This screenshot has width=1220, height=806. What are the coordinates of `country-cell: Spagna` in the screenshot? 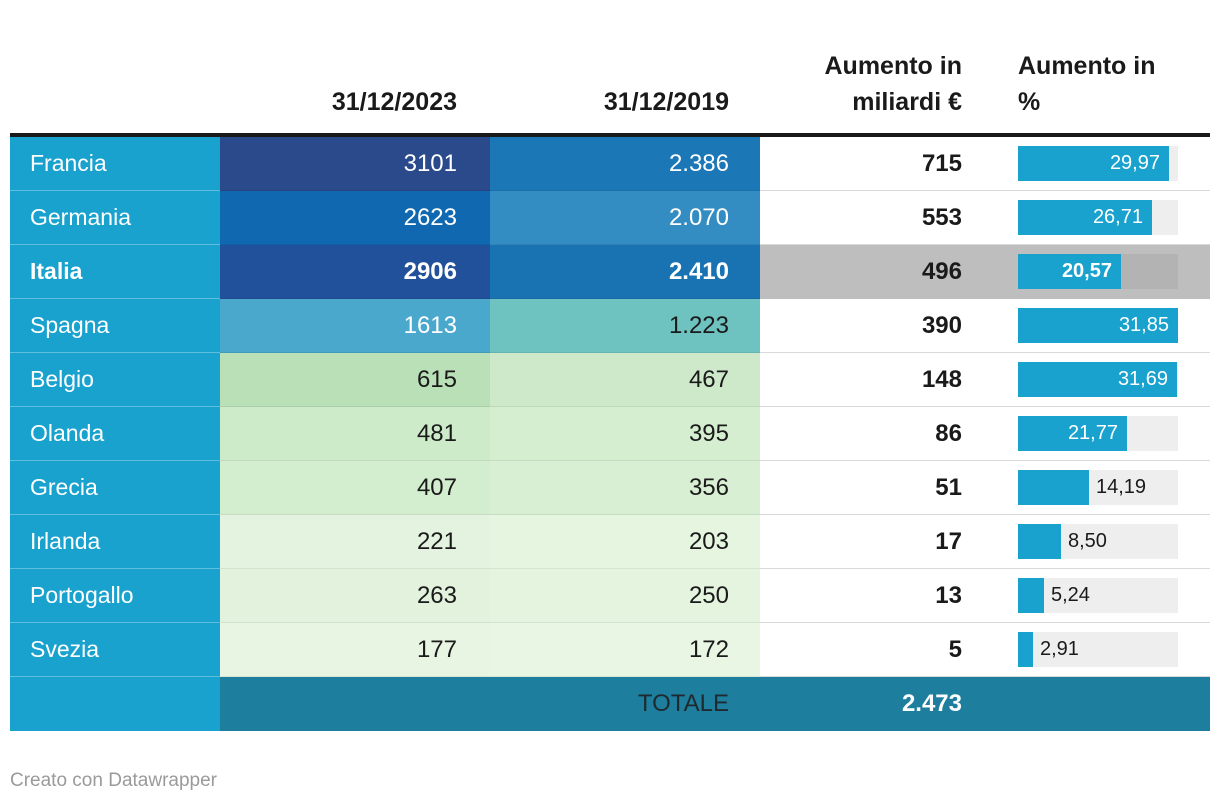 It's located at (115, 326).